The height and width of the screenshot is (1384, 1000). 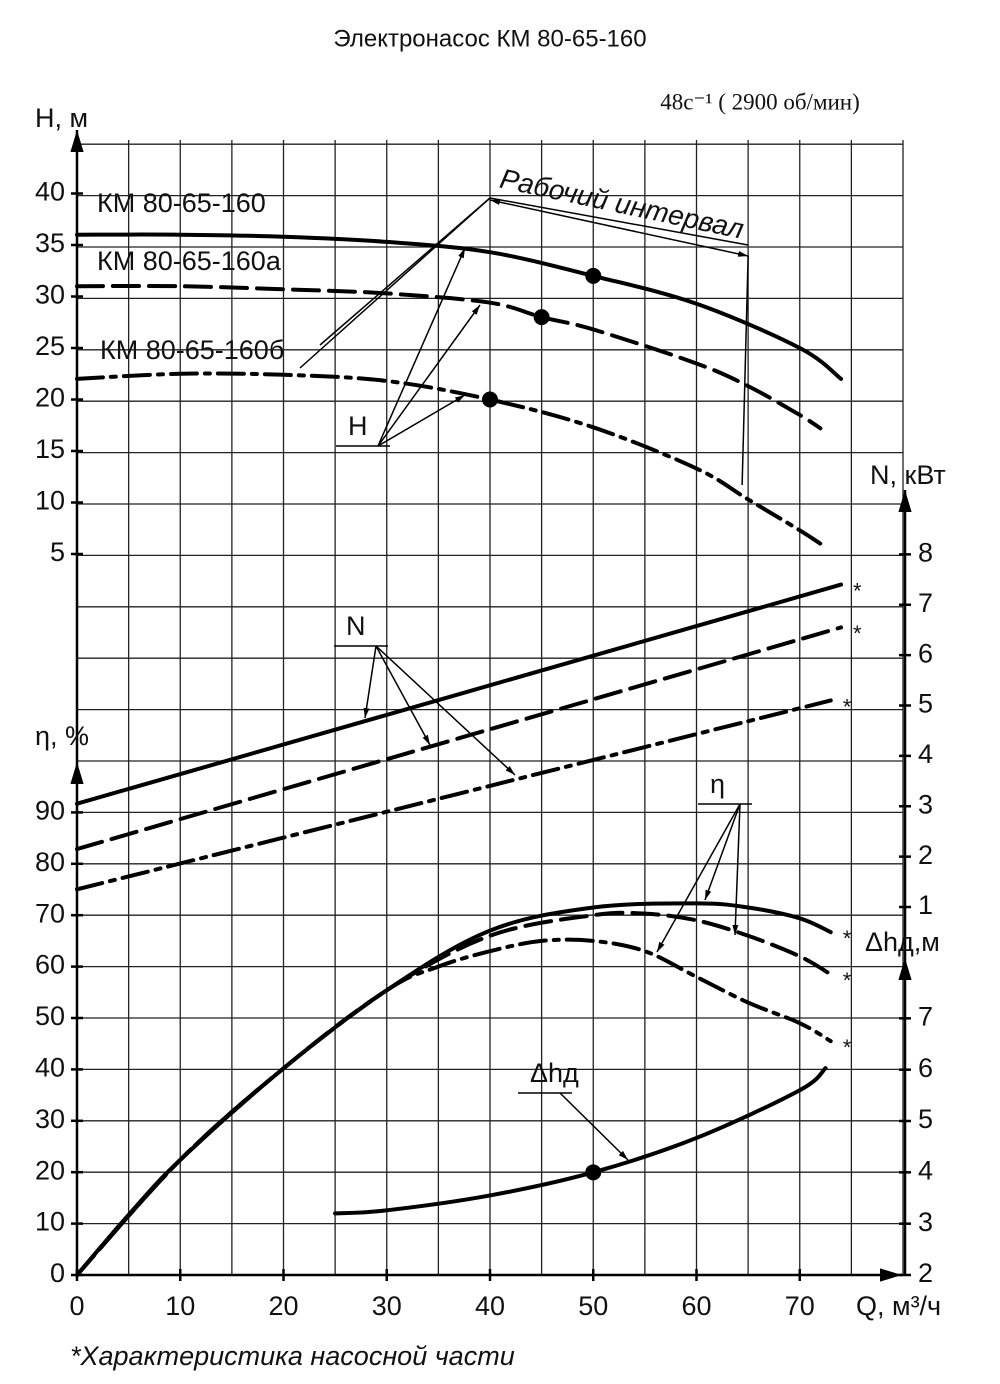 I want to click on x-tick-label: 20, so click(x=283, y=1306).